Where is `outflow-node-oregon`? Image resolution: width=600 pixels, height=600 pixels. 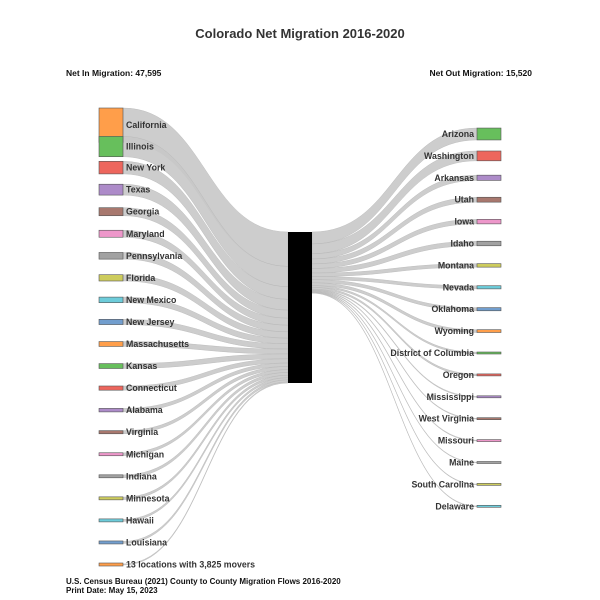
outflow-node-oregon is located at coordinates (489, 375).